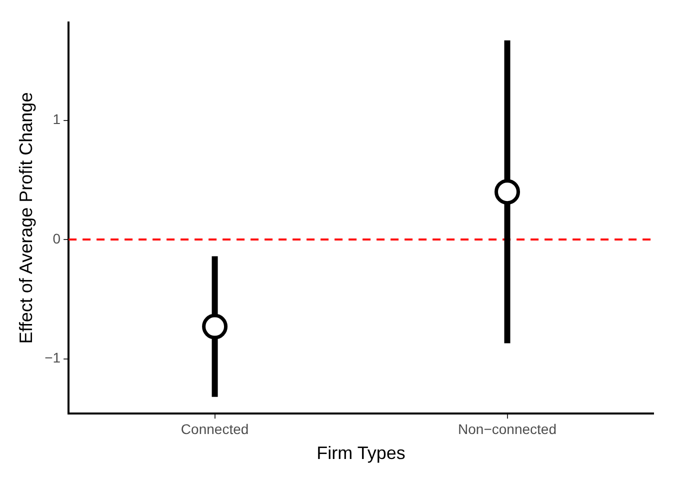 This screenshot has height=477, width=676. I want to click on y-axis-title: Effect of Average Profit Change, so click(26, 218).